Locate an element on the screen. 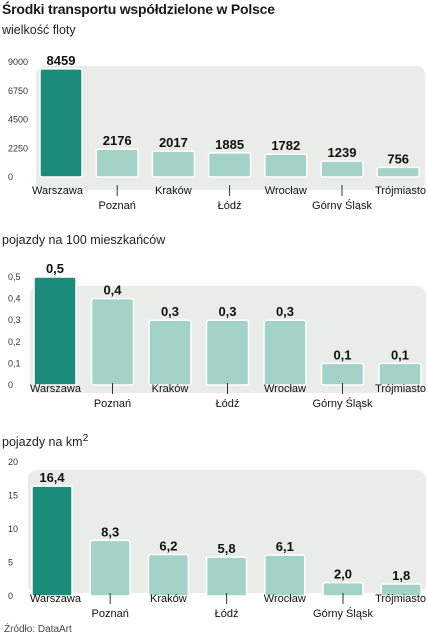 This screenshot has width=428, height=640. y-tick-label: 10 is located at coordinates (13, 529).